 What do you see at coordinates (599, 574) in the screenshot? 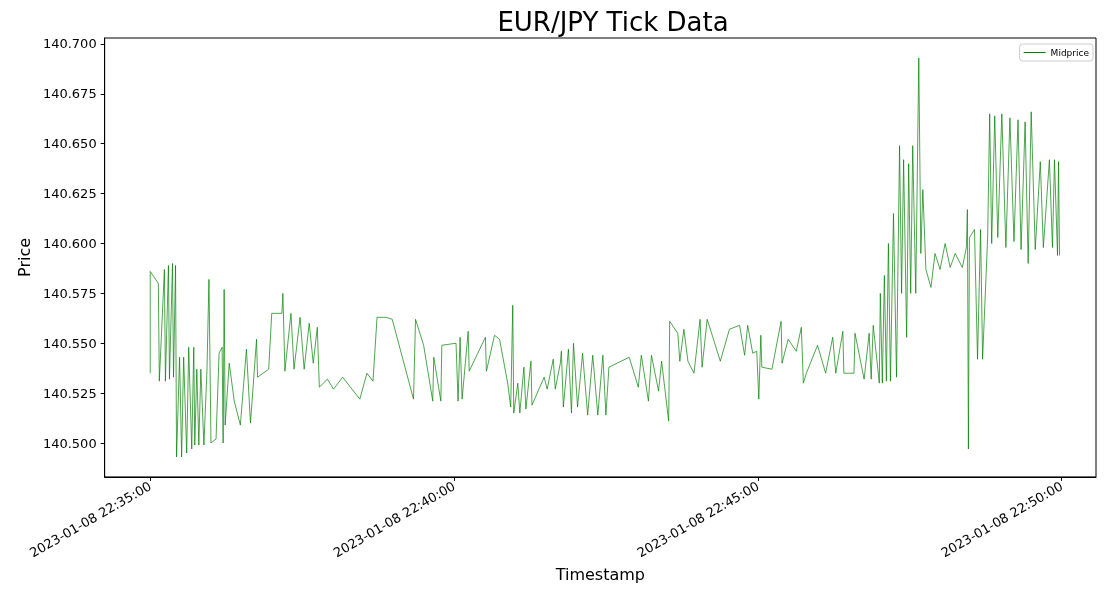
I see `x-axis-title: Timestamp` at bounding box center [599, 574].